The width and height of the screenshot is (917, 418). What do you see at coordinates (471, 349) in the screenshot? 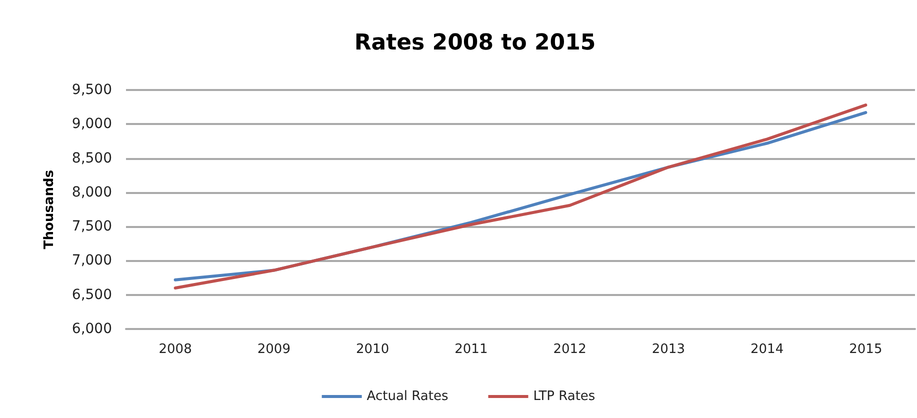
I see `x-tick-label: 2011` at bounding box center [471, 349].